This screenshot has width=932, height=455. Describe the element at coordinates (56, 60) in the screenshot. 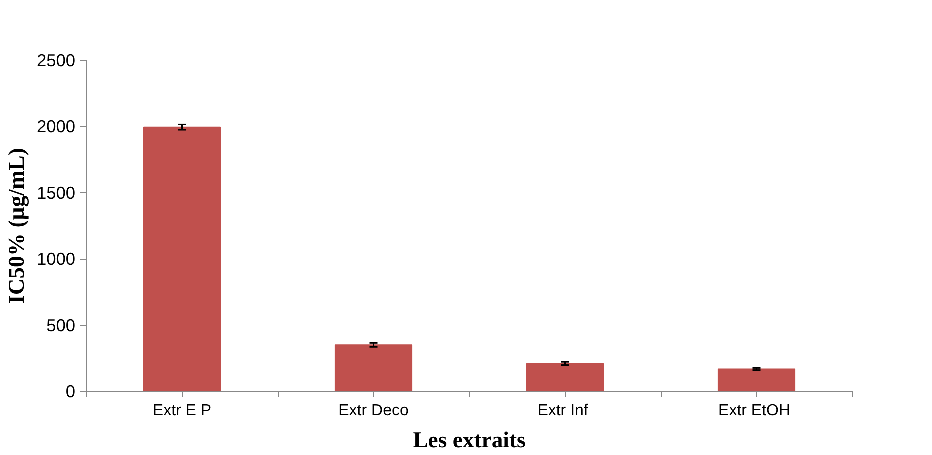

I see `y-tick-label: 2500` at that location.